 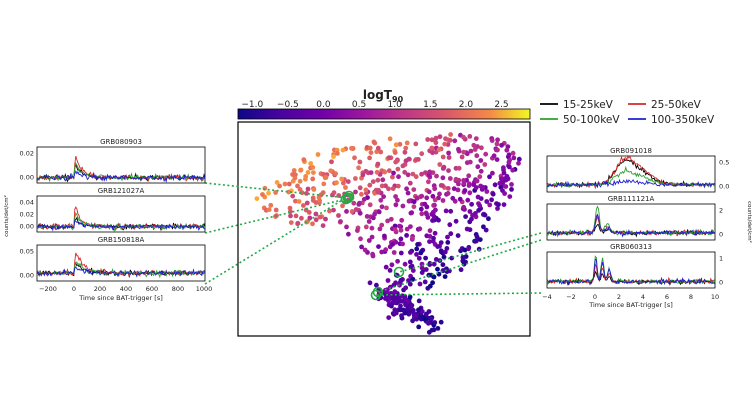 What do you see at coordinates (683, 120) in the screenshot?
I see `legend-label: 100-350keV` at bounding box center [683, 120].